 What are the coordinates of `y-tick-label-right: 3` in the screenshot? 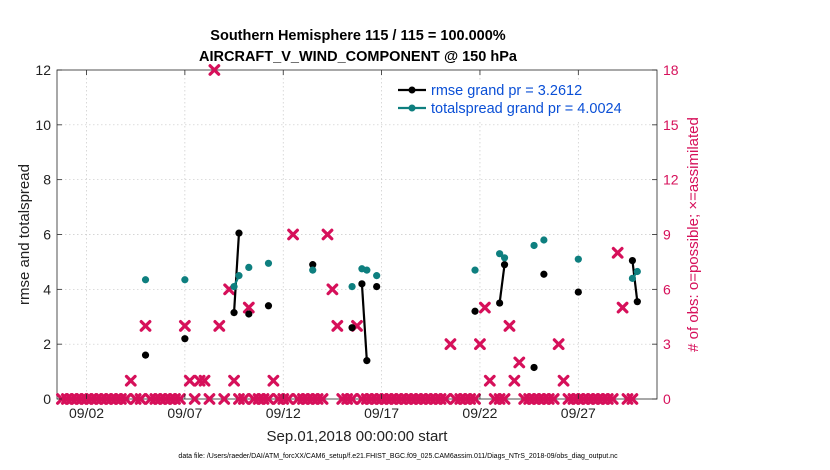 It's located at (667, 344).